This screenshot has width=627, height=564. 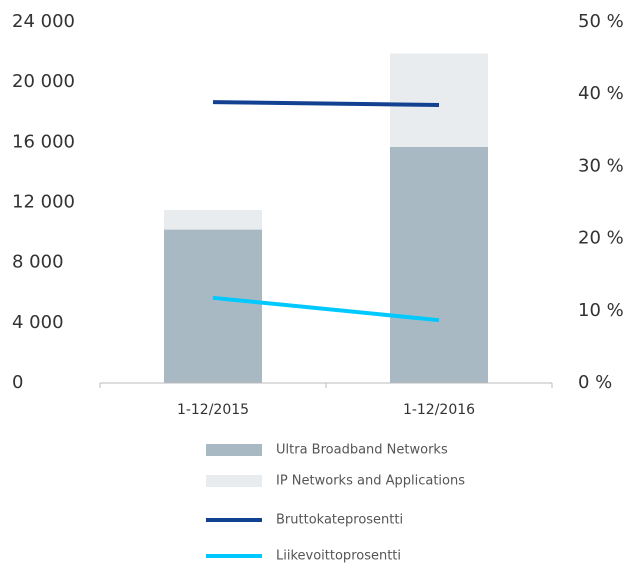 What do you see at coordinates (601, 93) in the screenshot?
I see `y2-tick-label: 40 %` at bounding box center [601, 93].